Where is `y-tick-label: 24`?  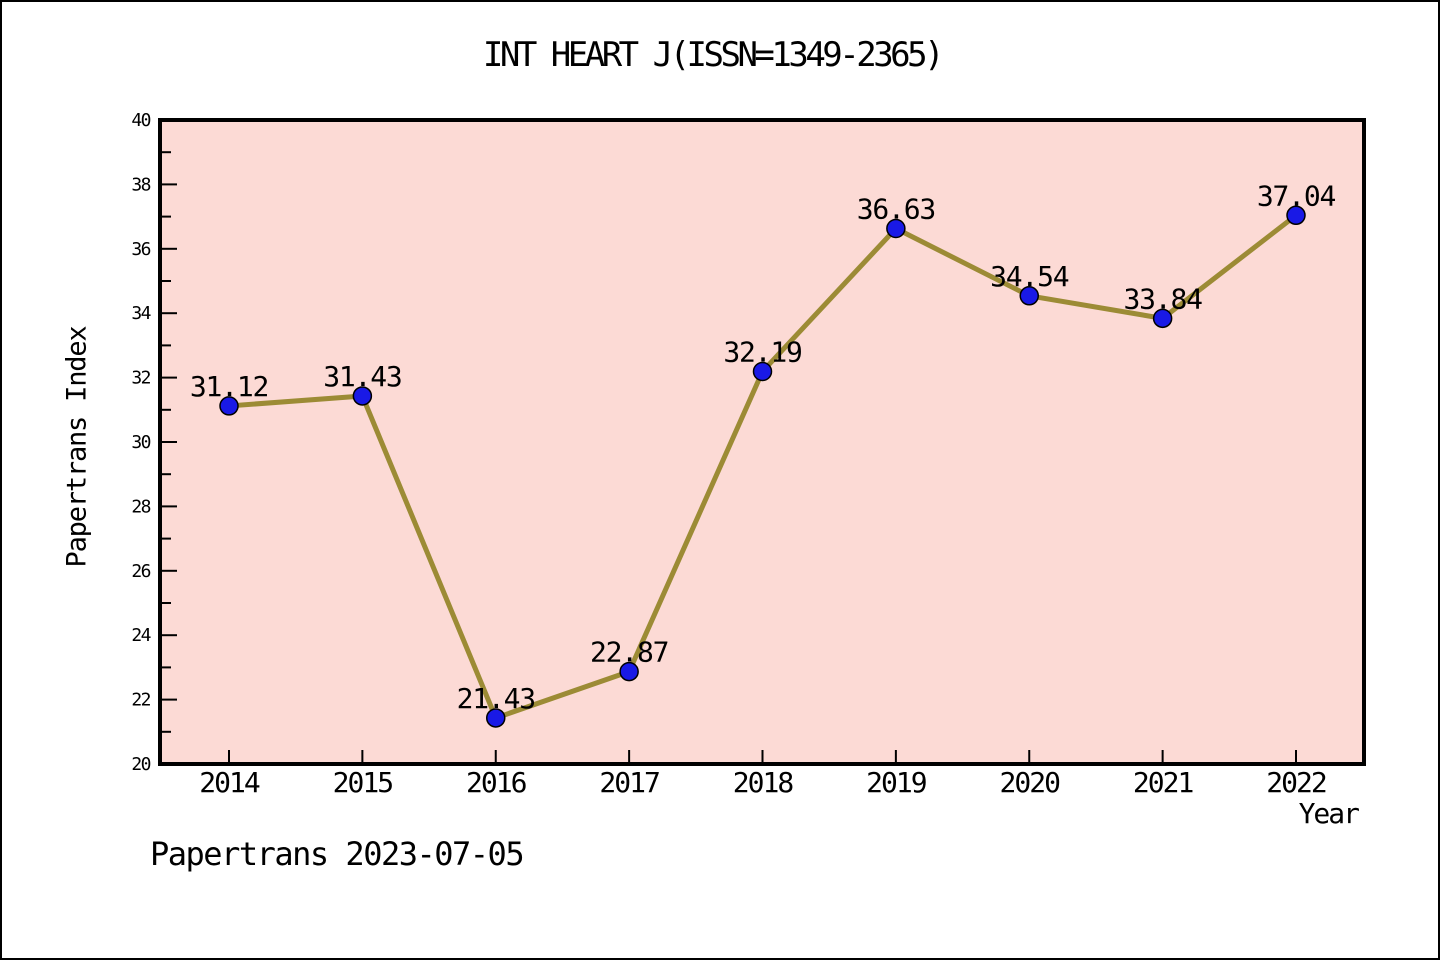 y-tick-label: 24 is located at coordinates (140, 635).